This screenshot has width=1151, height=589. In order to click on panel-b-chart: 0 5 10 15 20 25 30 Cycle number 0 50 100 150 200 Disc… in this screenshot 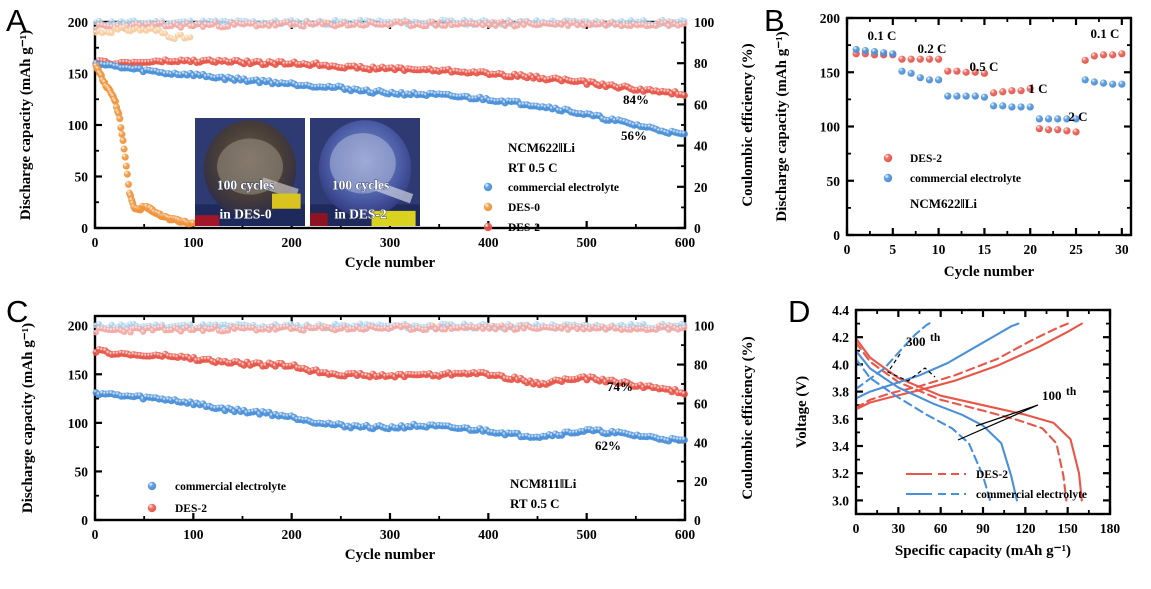, I will do `click(953, 145)`.